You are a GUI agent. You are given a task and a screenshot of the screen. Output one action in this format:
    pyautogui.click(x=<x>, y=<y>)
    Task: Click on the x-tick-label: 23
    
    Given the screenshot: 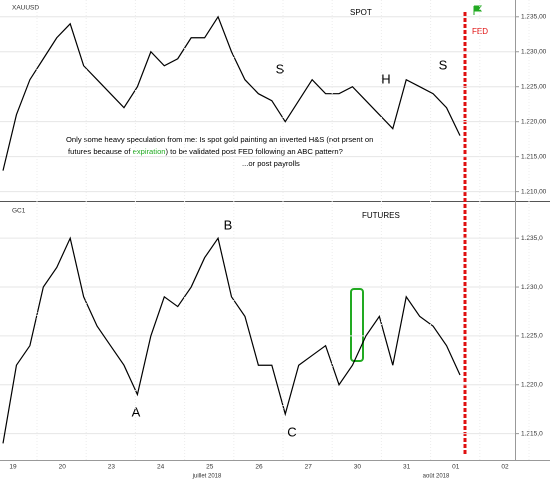 What is the action you would take?
    pyautogui.click(x=112, y=467)
    